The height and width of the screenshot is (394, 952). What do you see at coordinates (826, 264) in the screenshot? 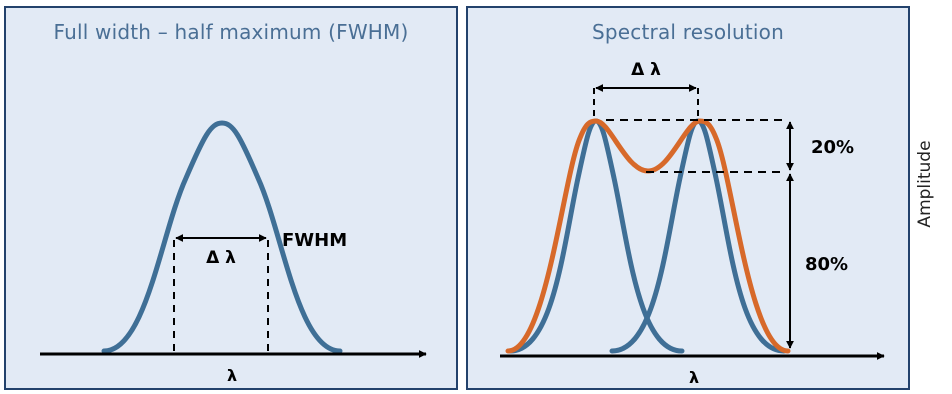
I see `base-percent-label: 80%` at bounding box center [826, 264].